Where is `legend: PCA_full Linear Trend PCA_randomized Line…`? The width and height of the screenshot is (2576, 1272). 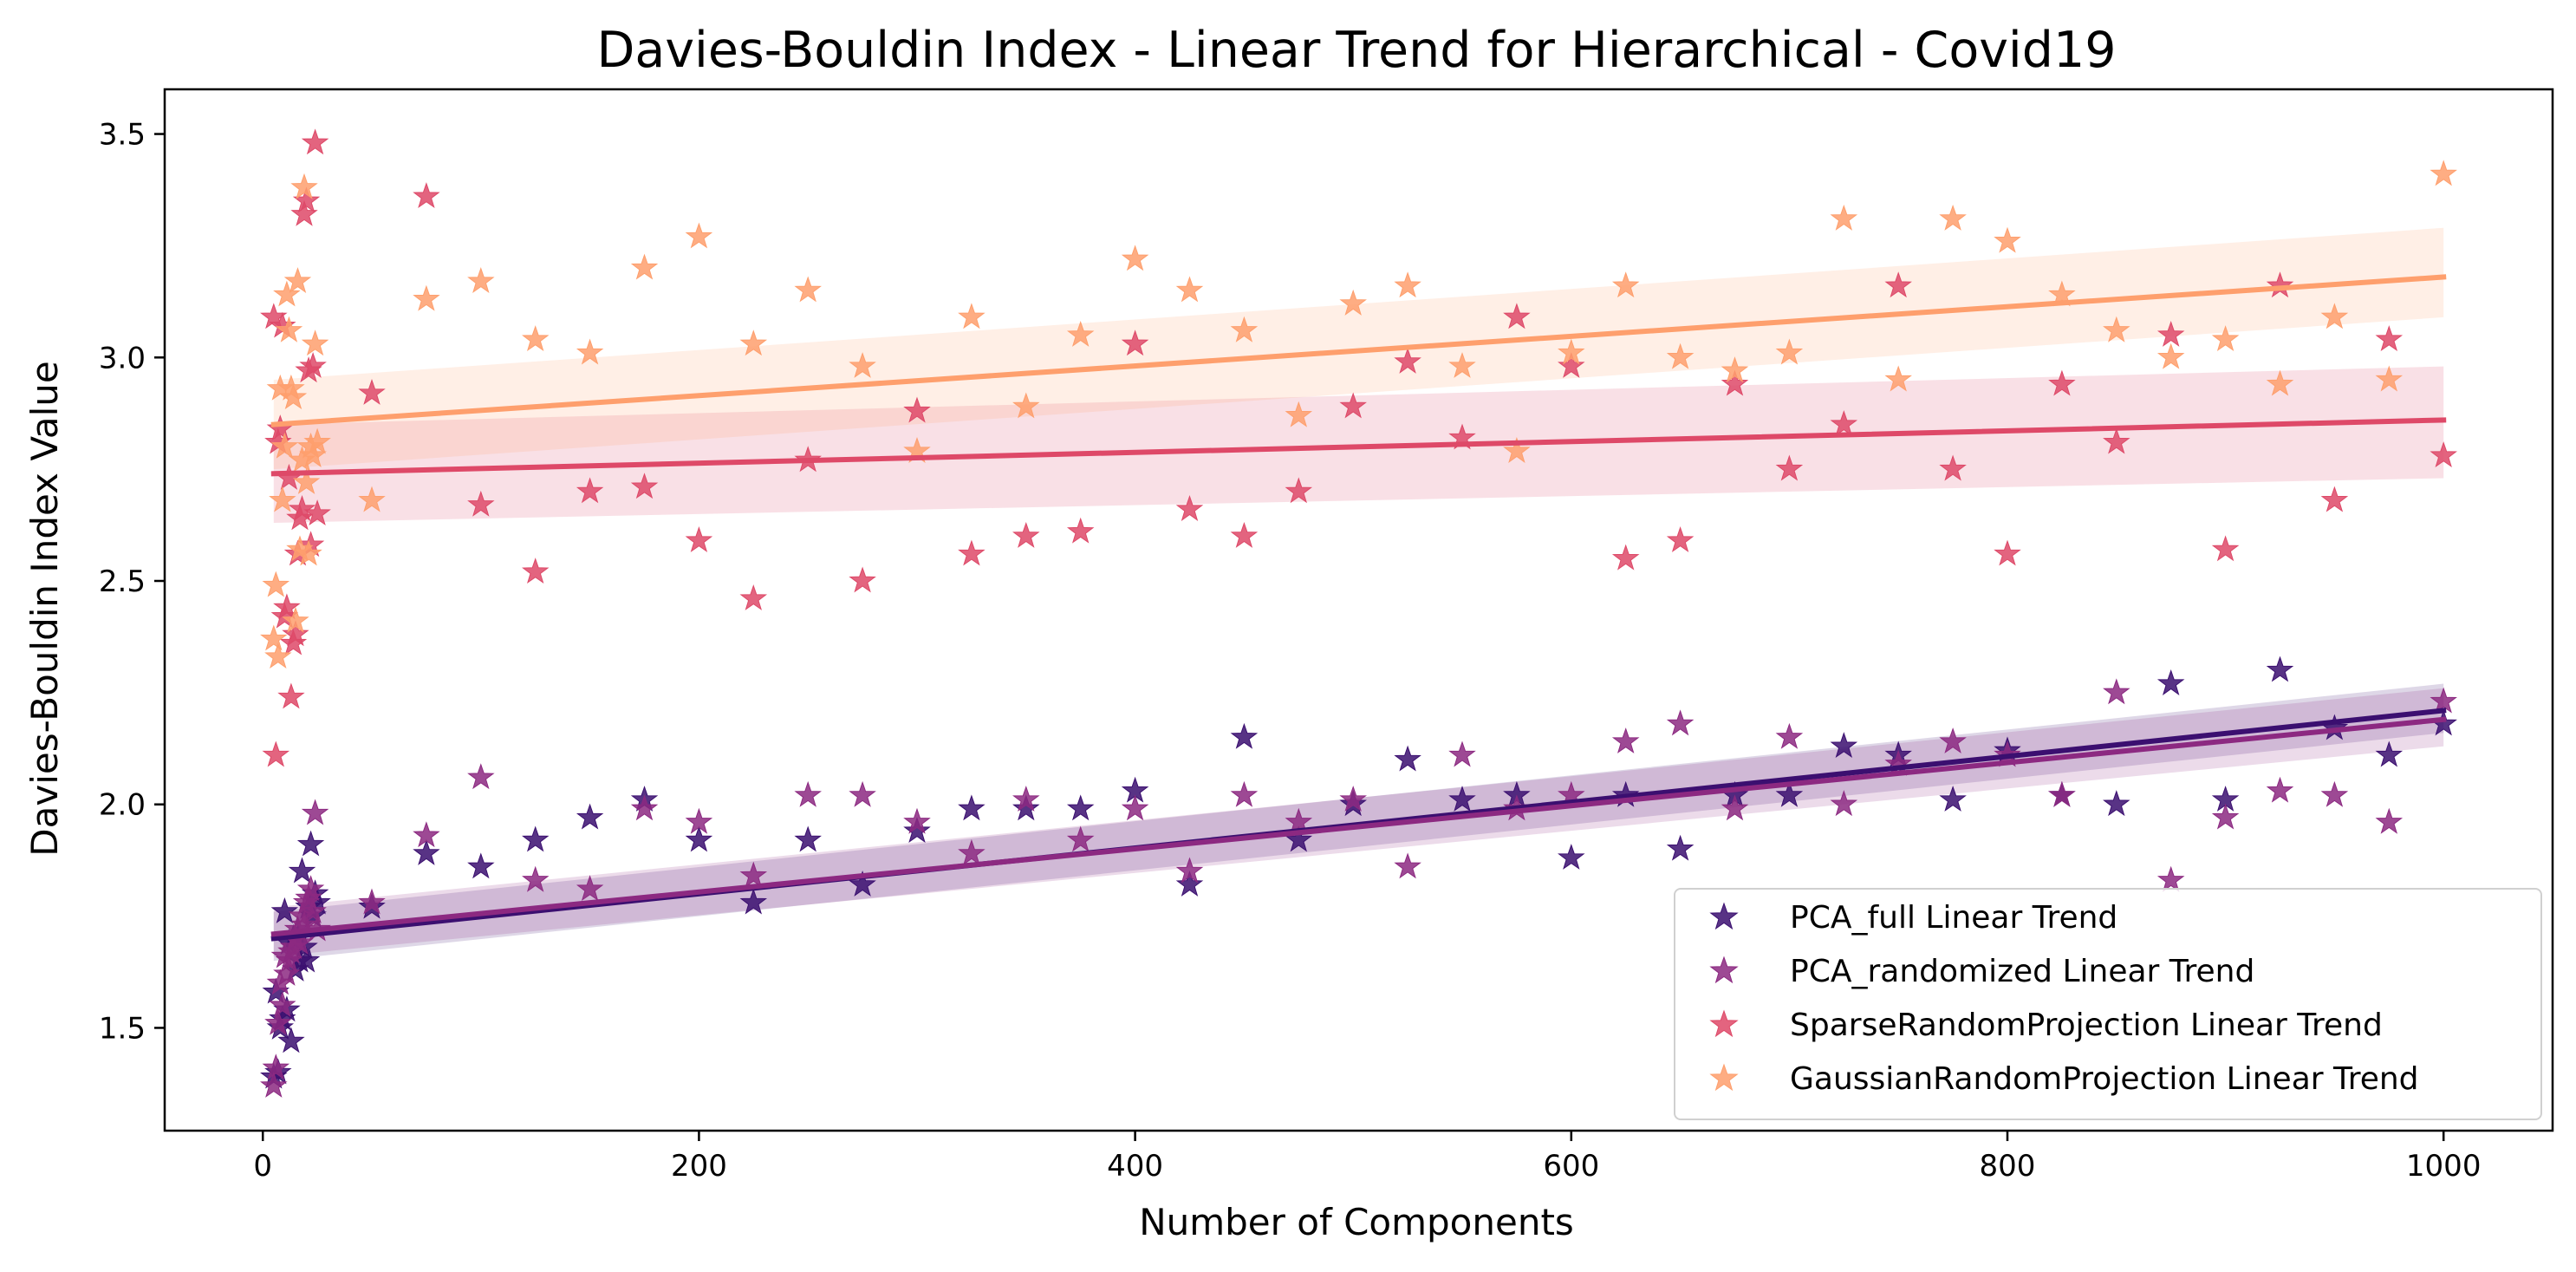
legend: PCA_full Linear Trend PCA_randomized Line… is located at coordinates (2108, 1004).